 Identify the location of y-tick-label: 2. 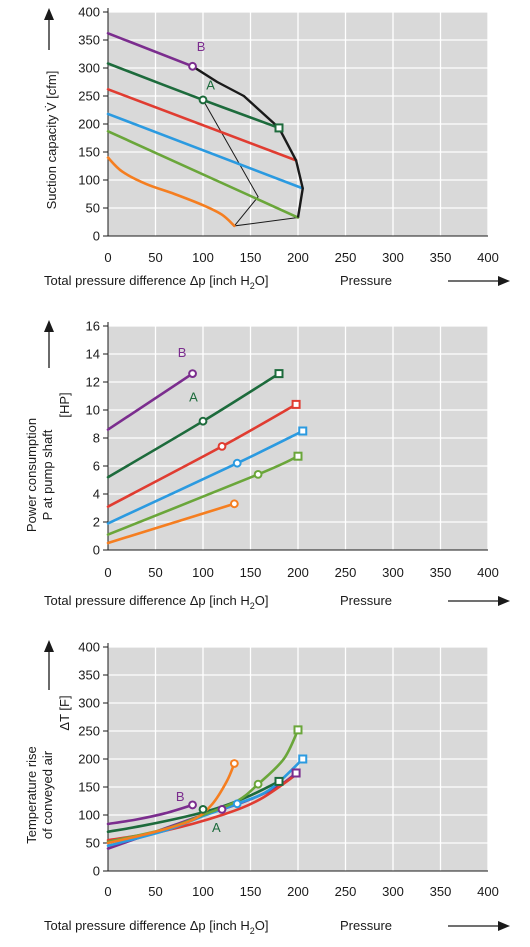
(96, 522).